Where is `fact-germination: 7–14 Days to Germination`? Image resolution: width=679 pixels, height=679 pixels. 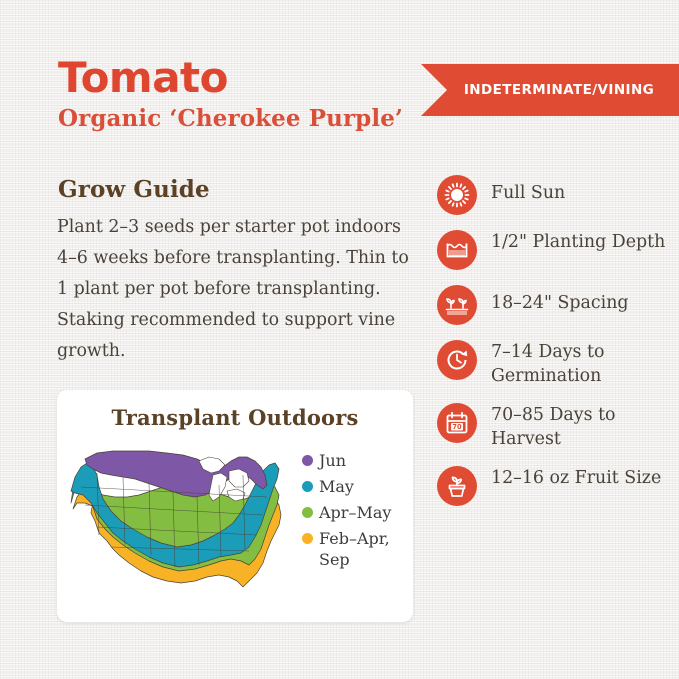 fact-germination: 7–14 Days to Germination is located at coordinates (557, 364).